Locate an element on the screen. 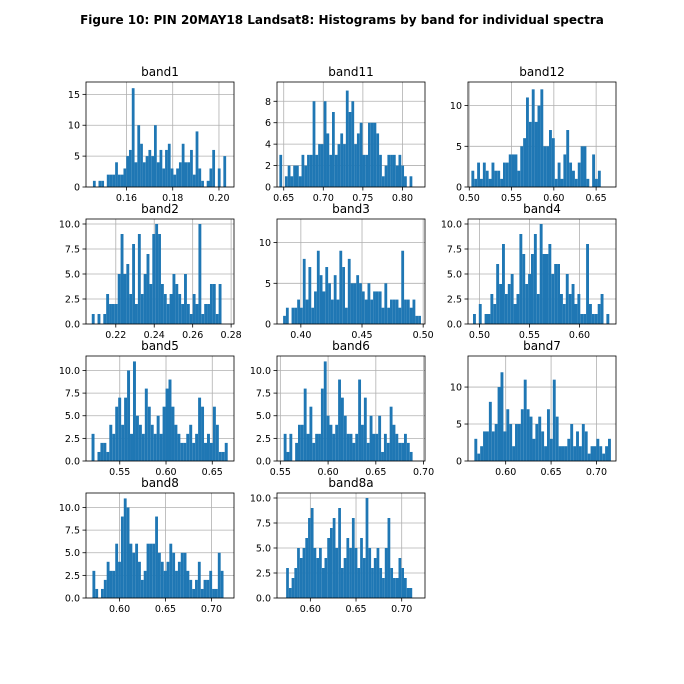 Image resolution: width=684 pixels, height=684 pixels. x-tick-label: 0.65 is located at coordinates (596, 198).